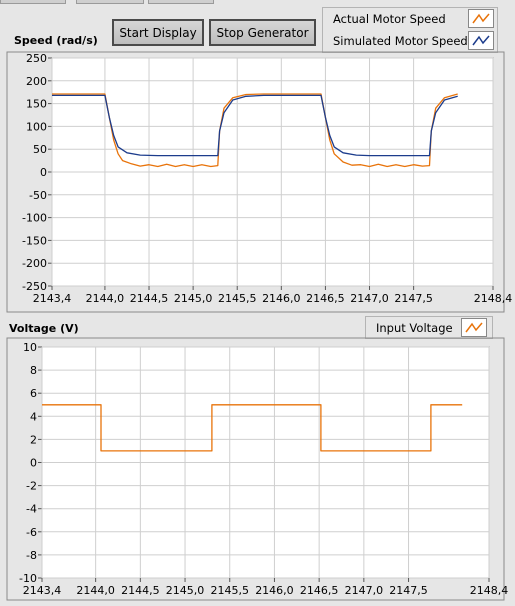  What do you see at coordinates (33, 370) in the screenshot?
I see `y-tick-label: 8` at bounding box center [33, 370].